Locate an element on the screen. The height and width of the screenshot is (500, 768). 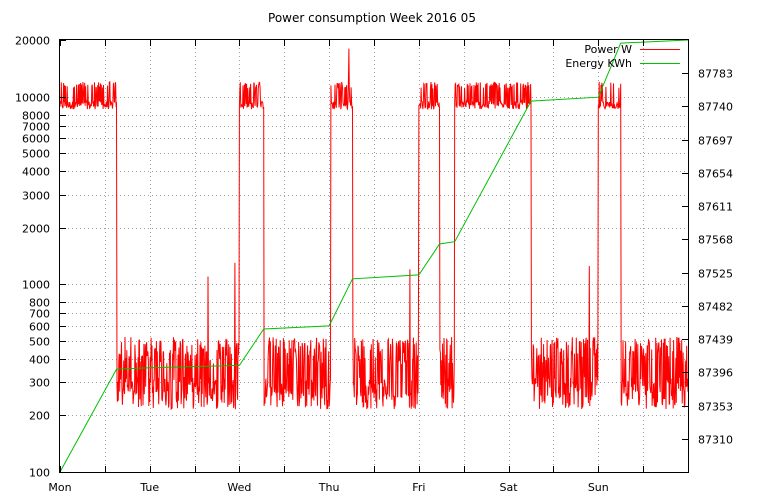
legend-label-power: Power W is located at coordinates (608, 49).